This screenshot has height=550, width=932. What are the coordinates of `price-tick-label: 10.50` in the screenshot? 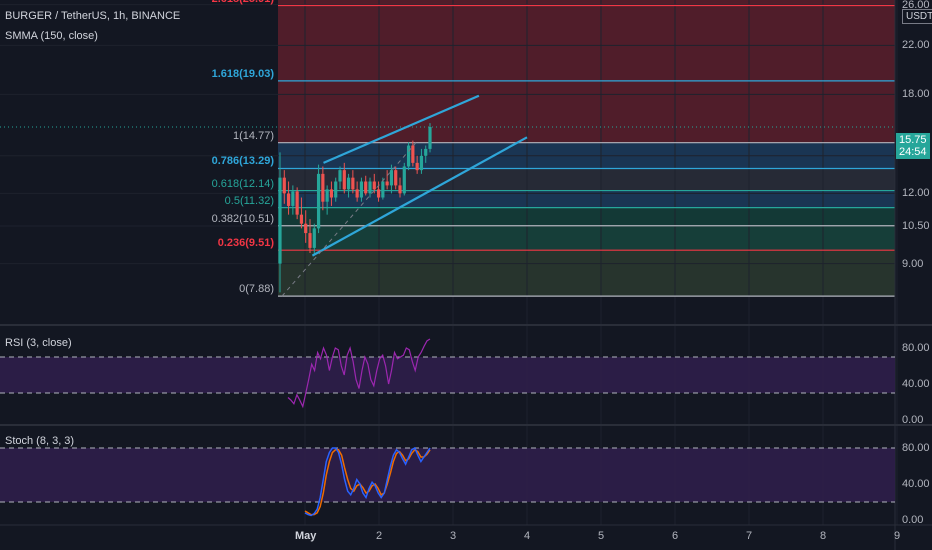 It's located at (916, 226).